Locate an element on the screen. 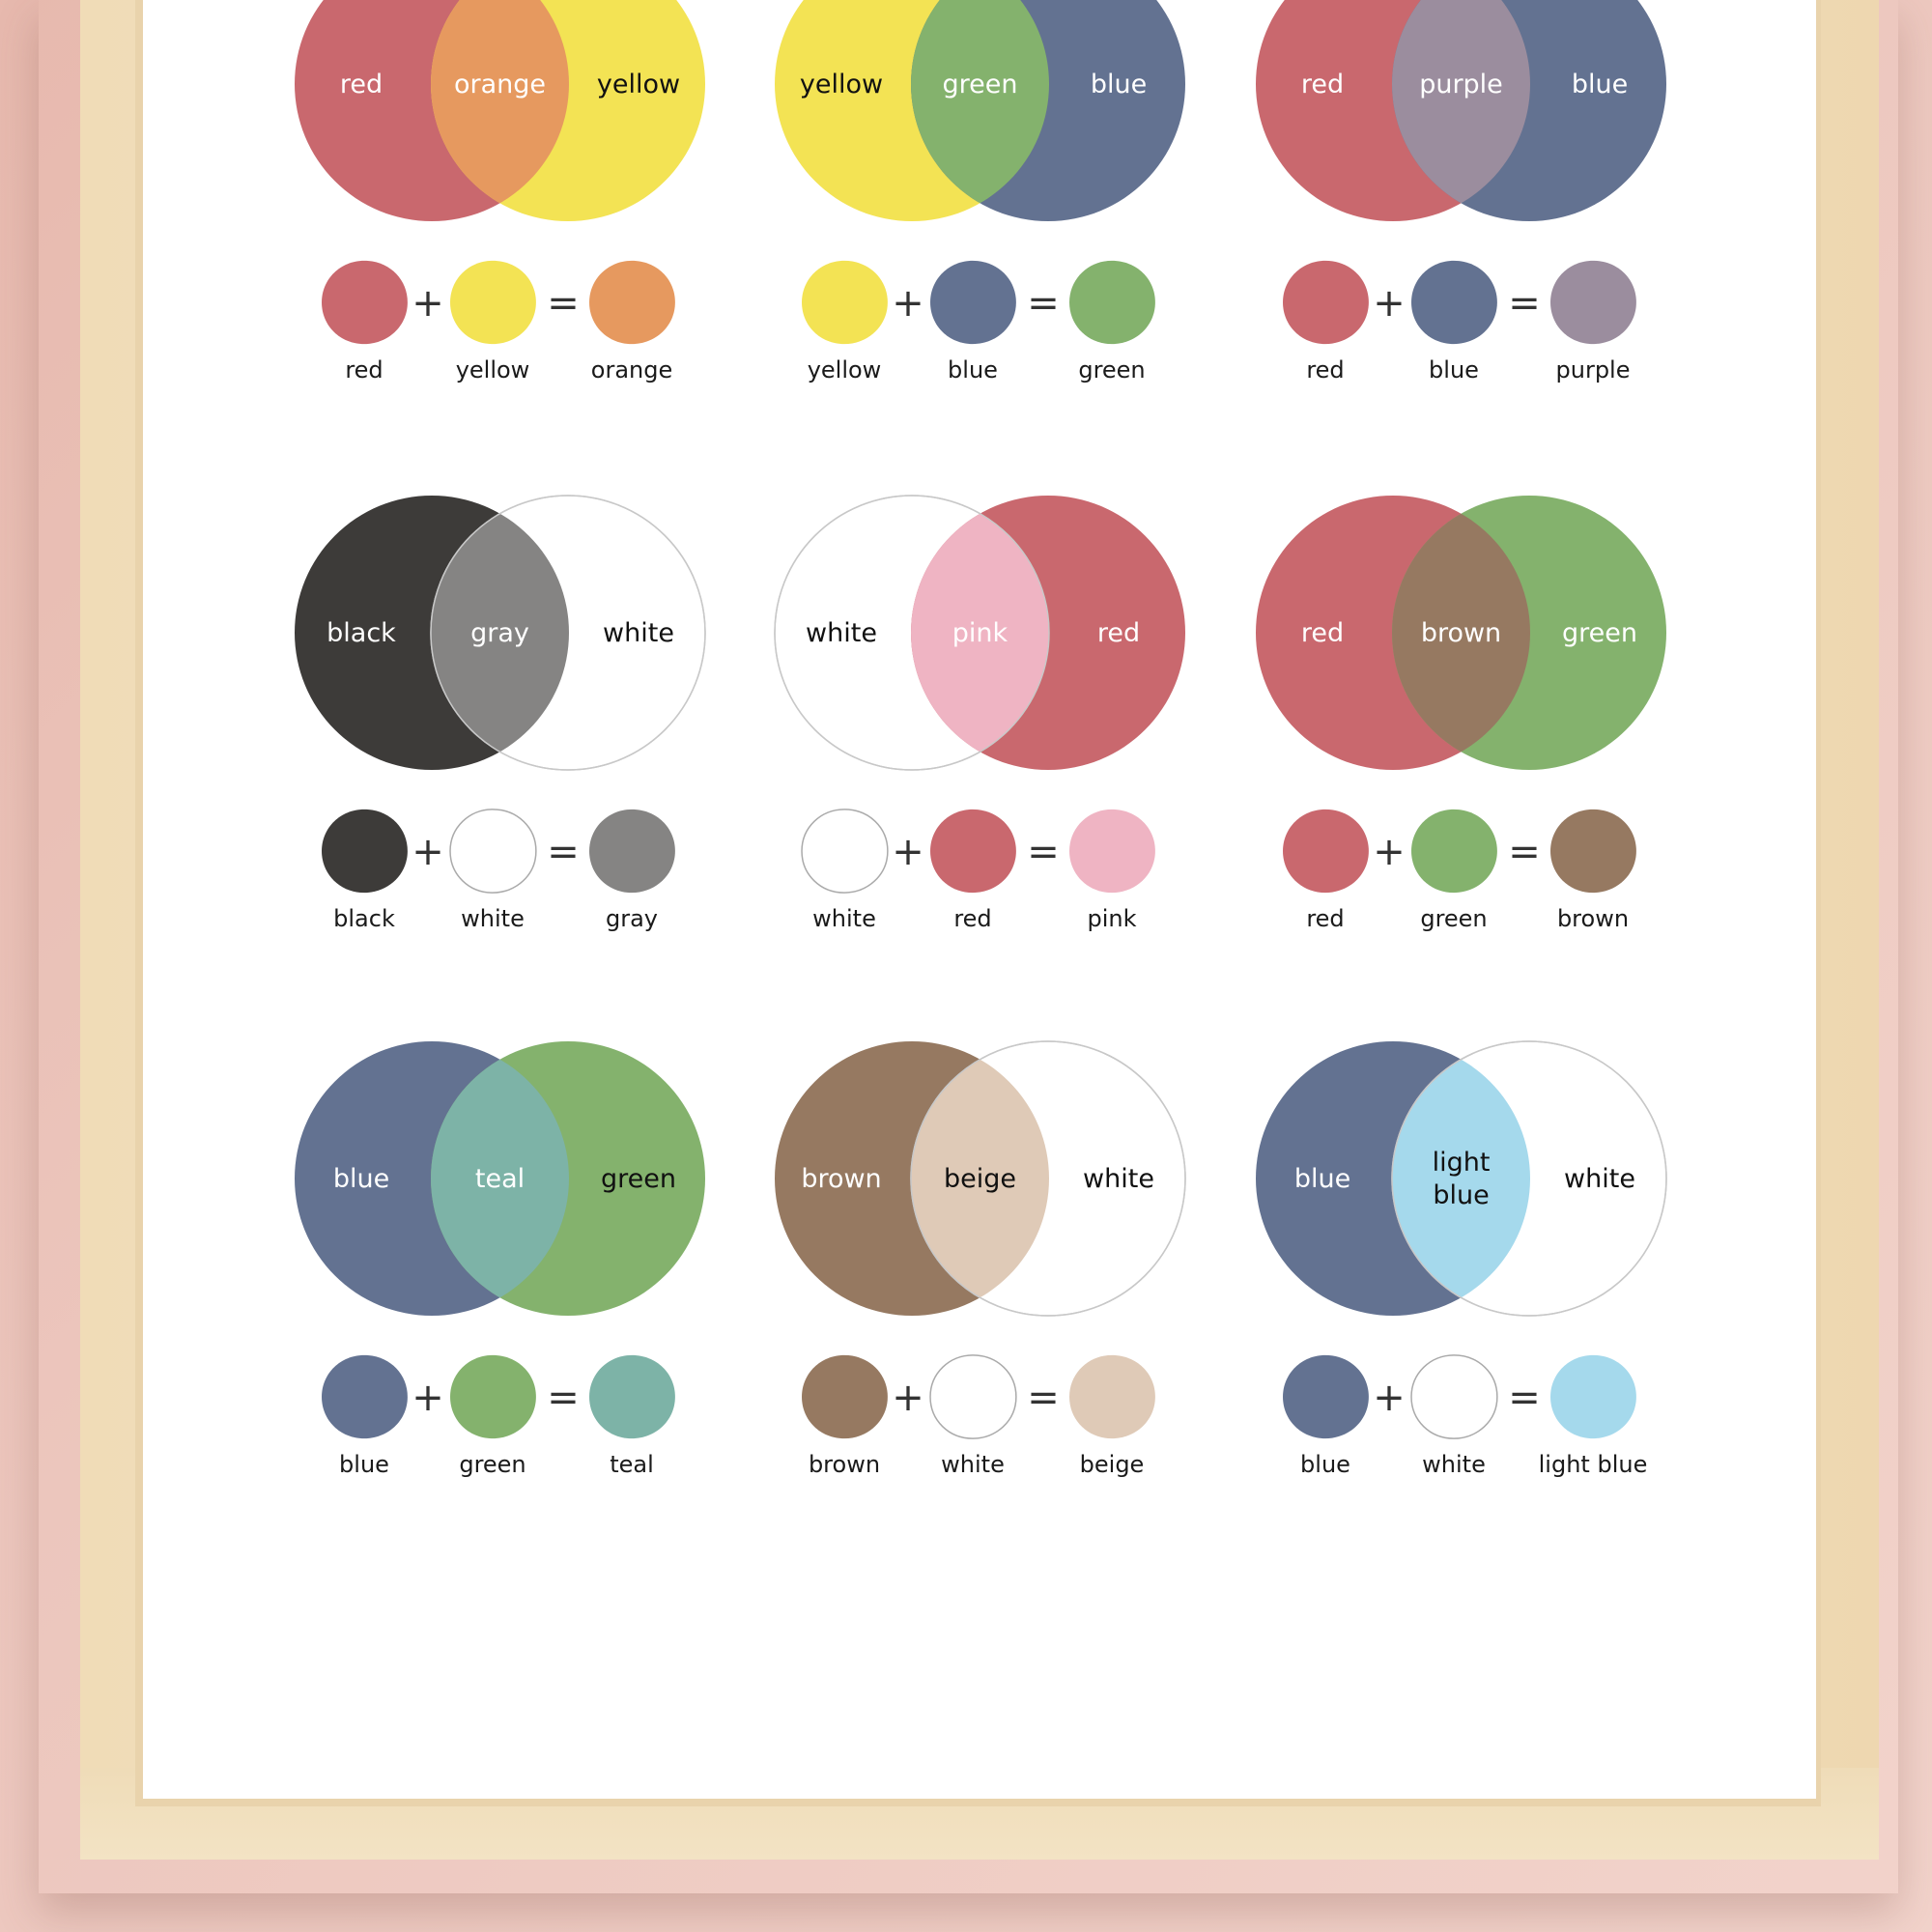  mix-group-orange: red yellow orange red yellow orange + = is located at coordinates (500, 192).